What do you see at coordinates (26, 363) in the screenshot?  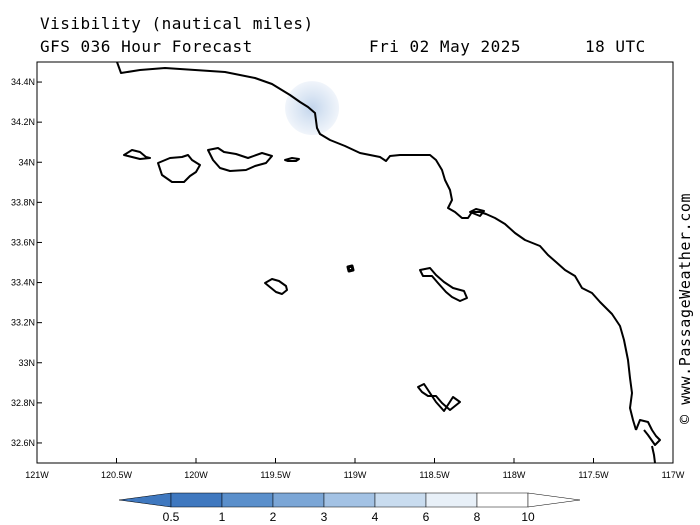 I see `lat-tick-label: 33N` at bounding box center [26, 363].